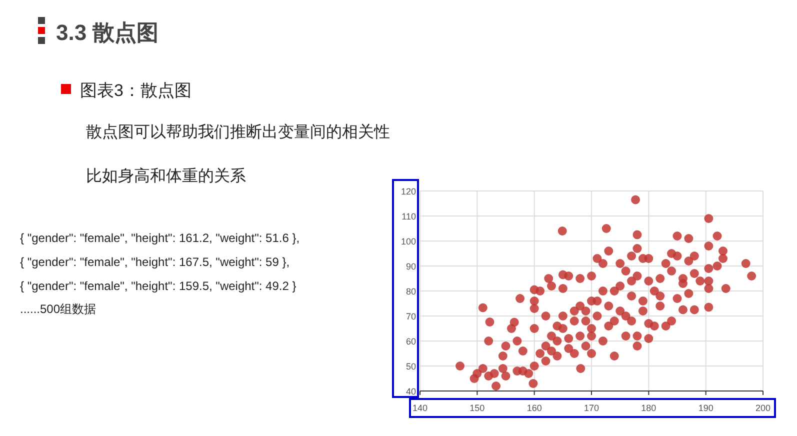  What do you see at coordinates (411, 291) in the screenshot?
I see `y-tick-label: 80` at bounding box center [411, 291].